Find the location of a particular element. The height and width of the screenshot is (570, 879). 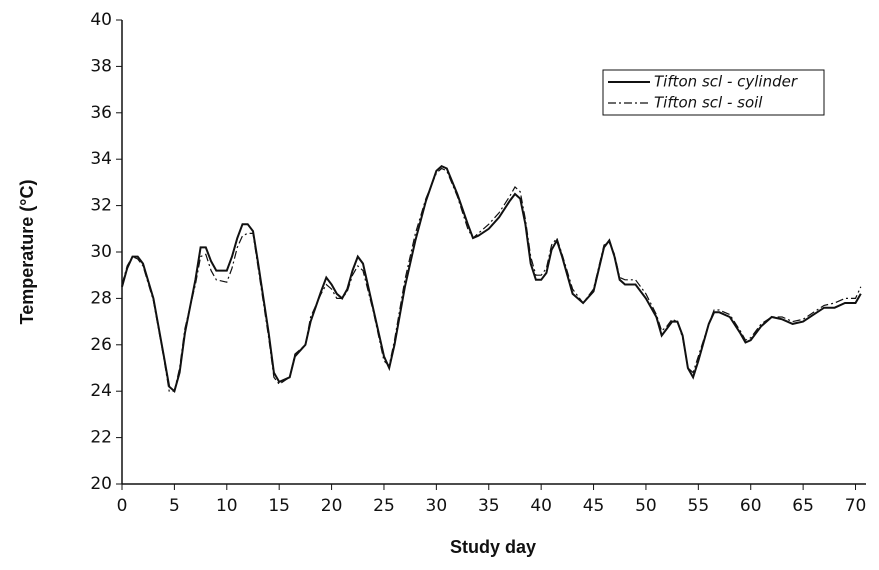

y-tick-label: 40 is located at coordinates (101, 20).